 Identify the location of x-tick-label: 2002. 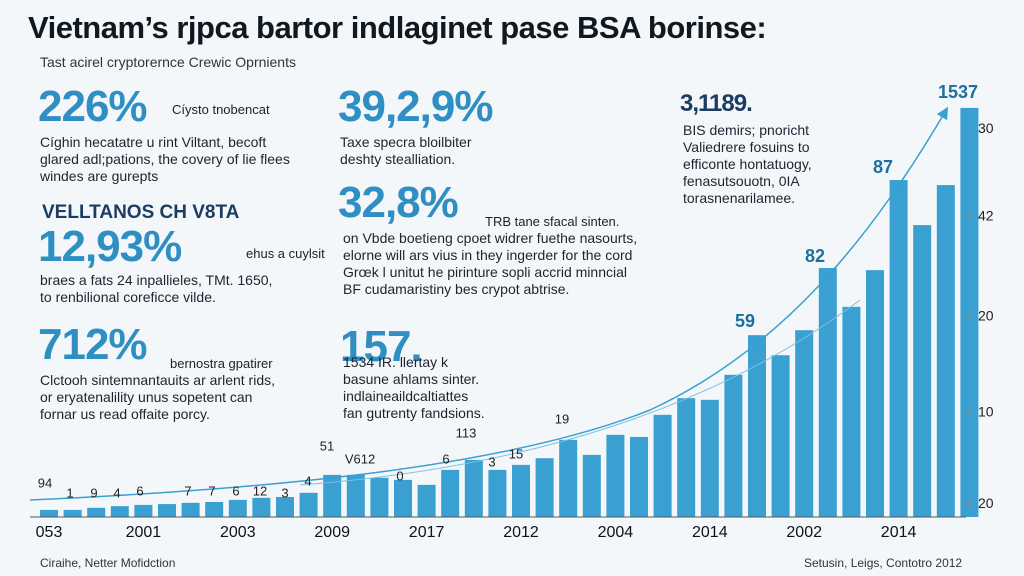
(804, 532).